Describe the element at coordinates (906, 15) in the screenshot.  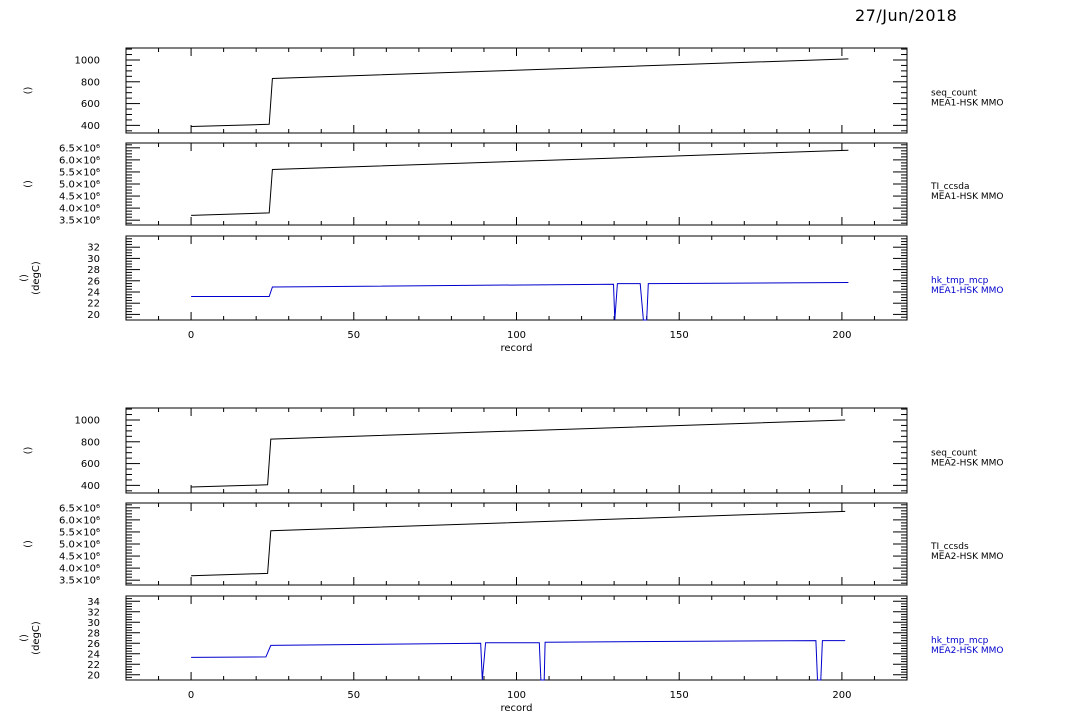
I see `plot-date: 27/Jun/2018` at that location.